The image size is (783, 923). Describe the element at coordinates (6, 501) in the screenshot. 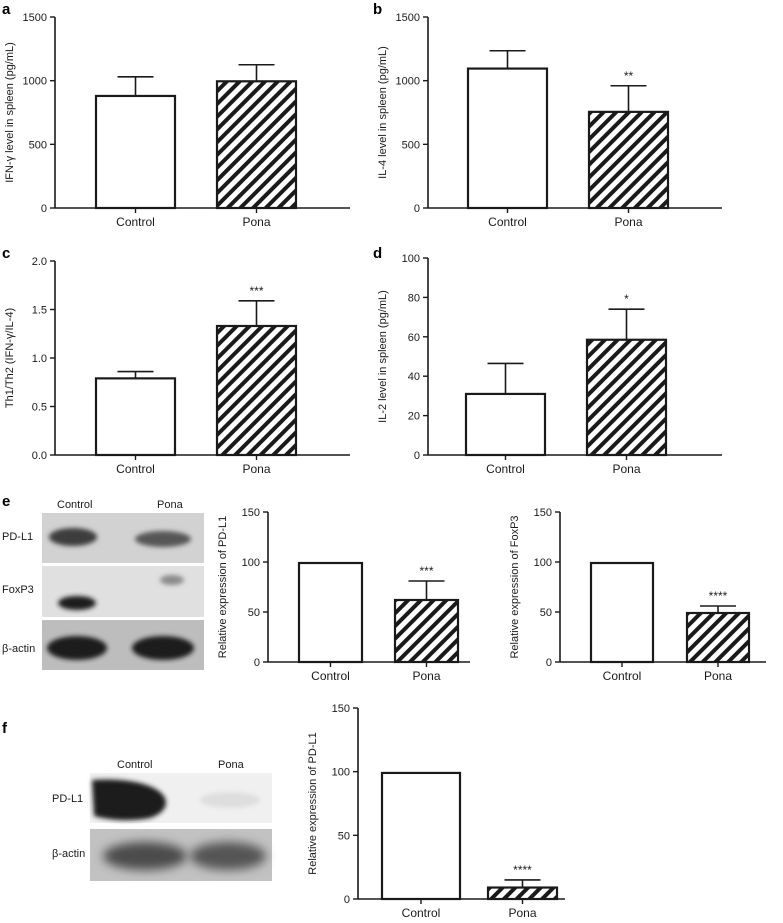

I see `panel-letter-e: e` at that location.